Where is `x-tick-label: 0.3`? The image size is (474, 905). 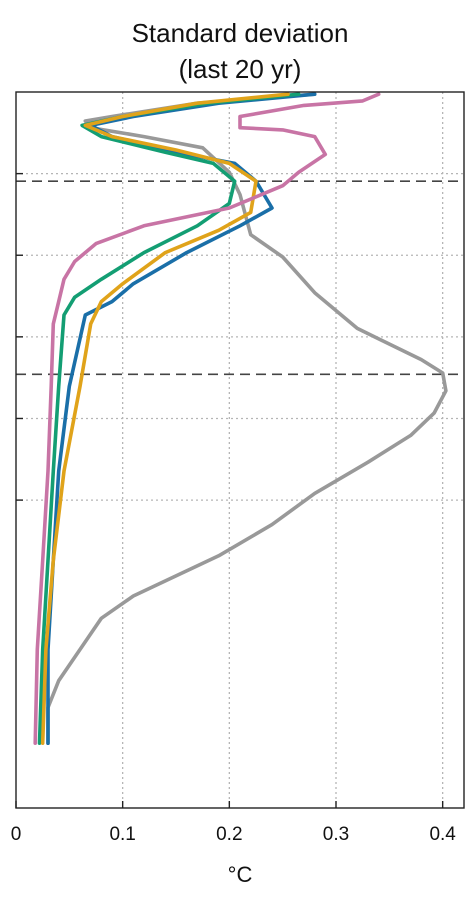
x-tick-label: 0.3 is located at coordinates (336, 834).